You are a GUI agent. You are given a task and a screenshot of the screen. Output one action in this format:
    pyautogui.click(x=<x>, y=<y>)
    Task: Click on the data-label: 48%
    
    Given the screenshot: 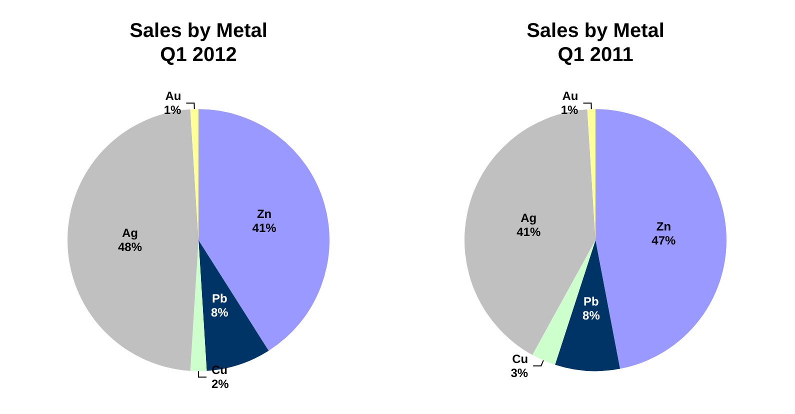 What is the action you would take?
    pyautogui.click(x=130, y=247)
    